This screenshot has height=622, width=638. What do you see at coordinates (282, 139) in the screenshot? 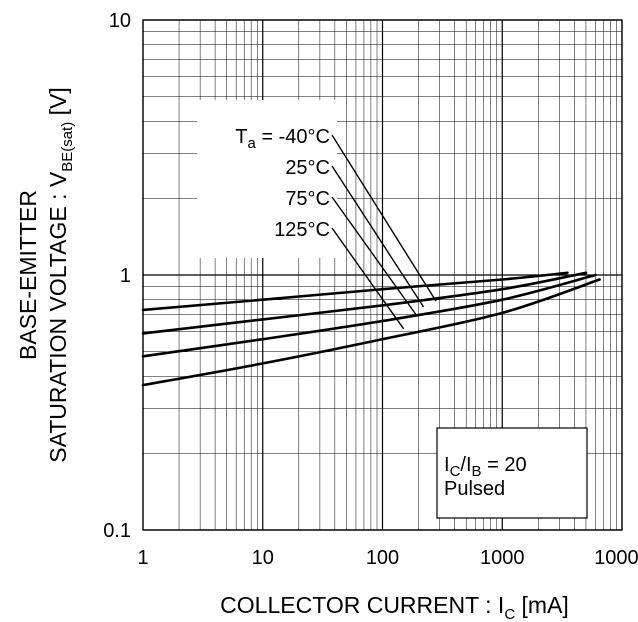
I see `legend-entry: Ta = -40°C` at bounding box center [282, 139].